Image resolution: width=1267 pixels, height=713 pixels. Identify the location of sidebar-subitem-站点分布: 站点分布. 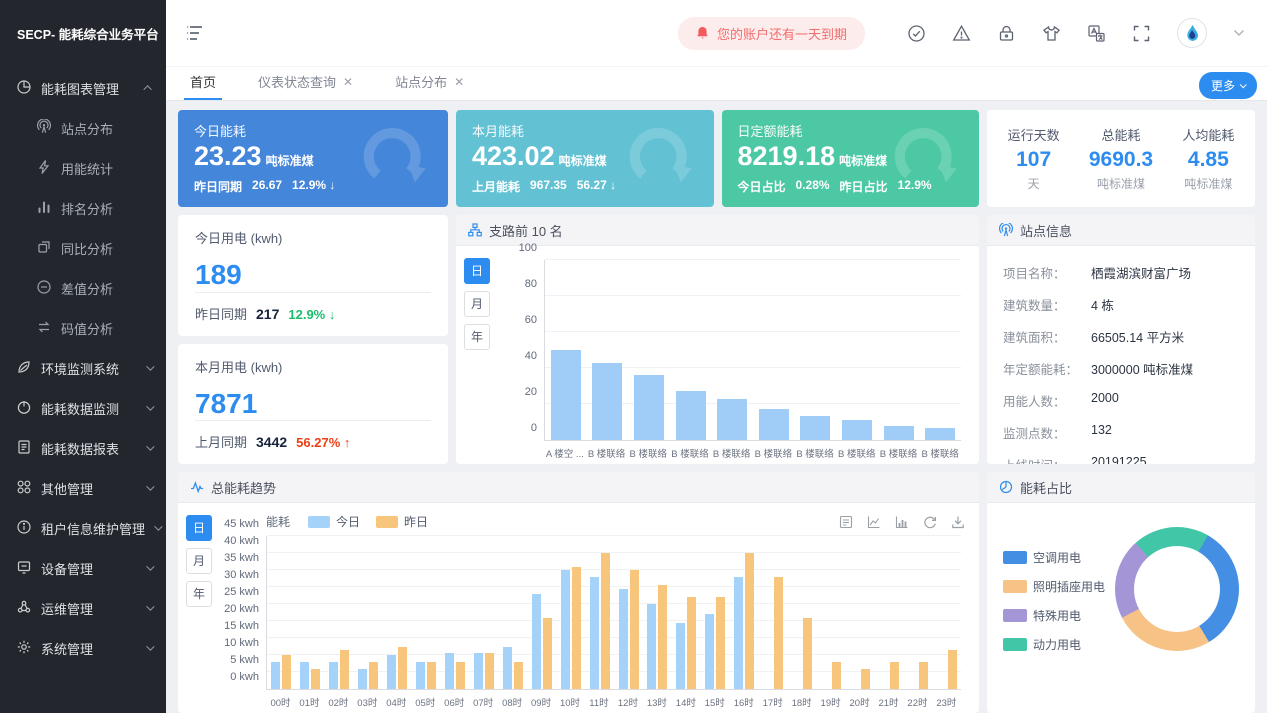
(83, 128).